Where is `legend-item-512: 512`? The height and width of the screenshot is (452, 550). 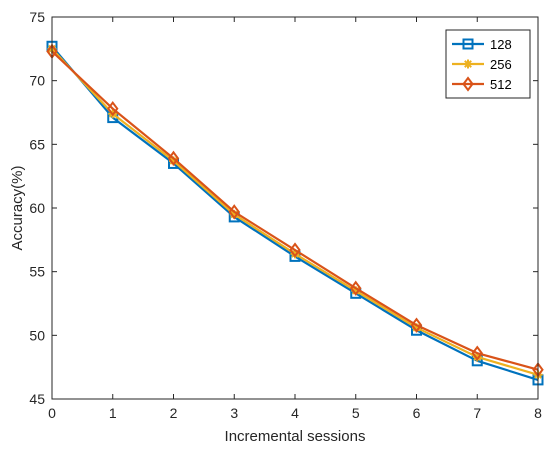
legend-item-512: 512 is located at coordinates (482, 84).